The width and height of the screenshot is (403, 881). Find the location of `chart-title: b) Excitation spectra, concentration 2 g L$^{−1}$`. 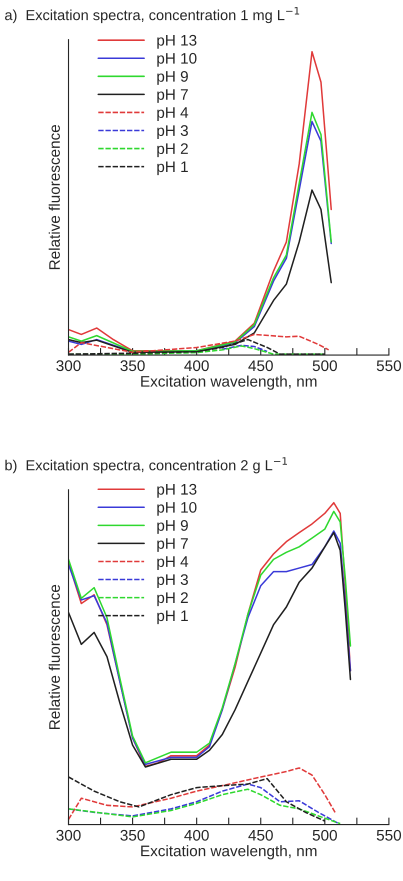

chart-title: b) Excitation spectra, concentration 2 g L$^{−1}$ is located at coordinates (146, 465).